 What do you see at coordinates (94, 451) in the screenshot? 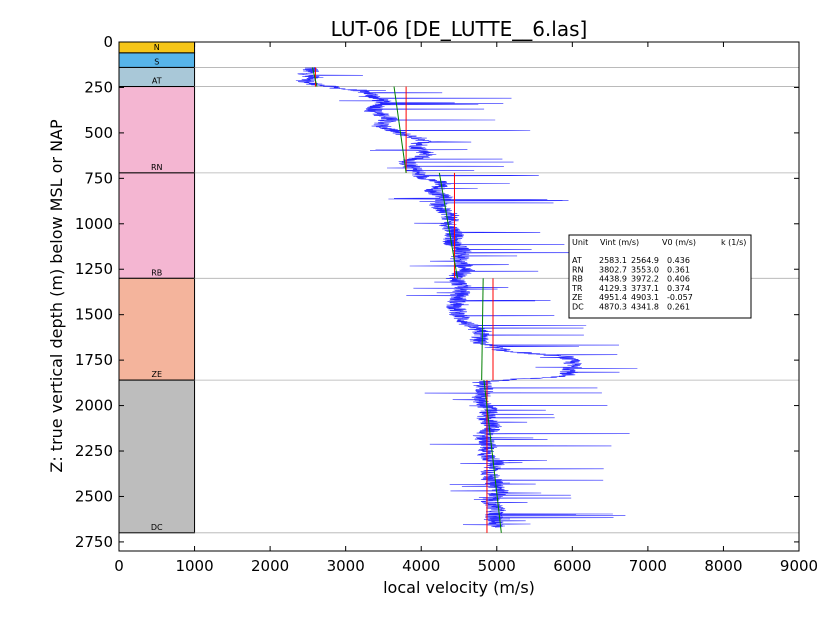
I see `y-tick-label: 2250` at bounding box center [94, 451].